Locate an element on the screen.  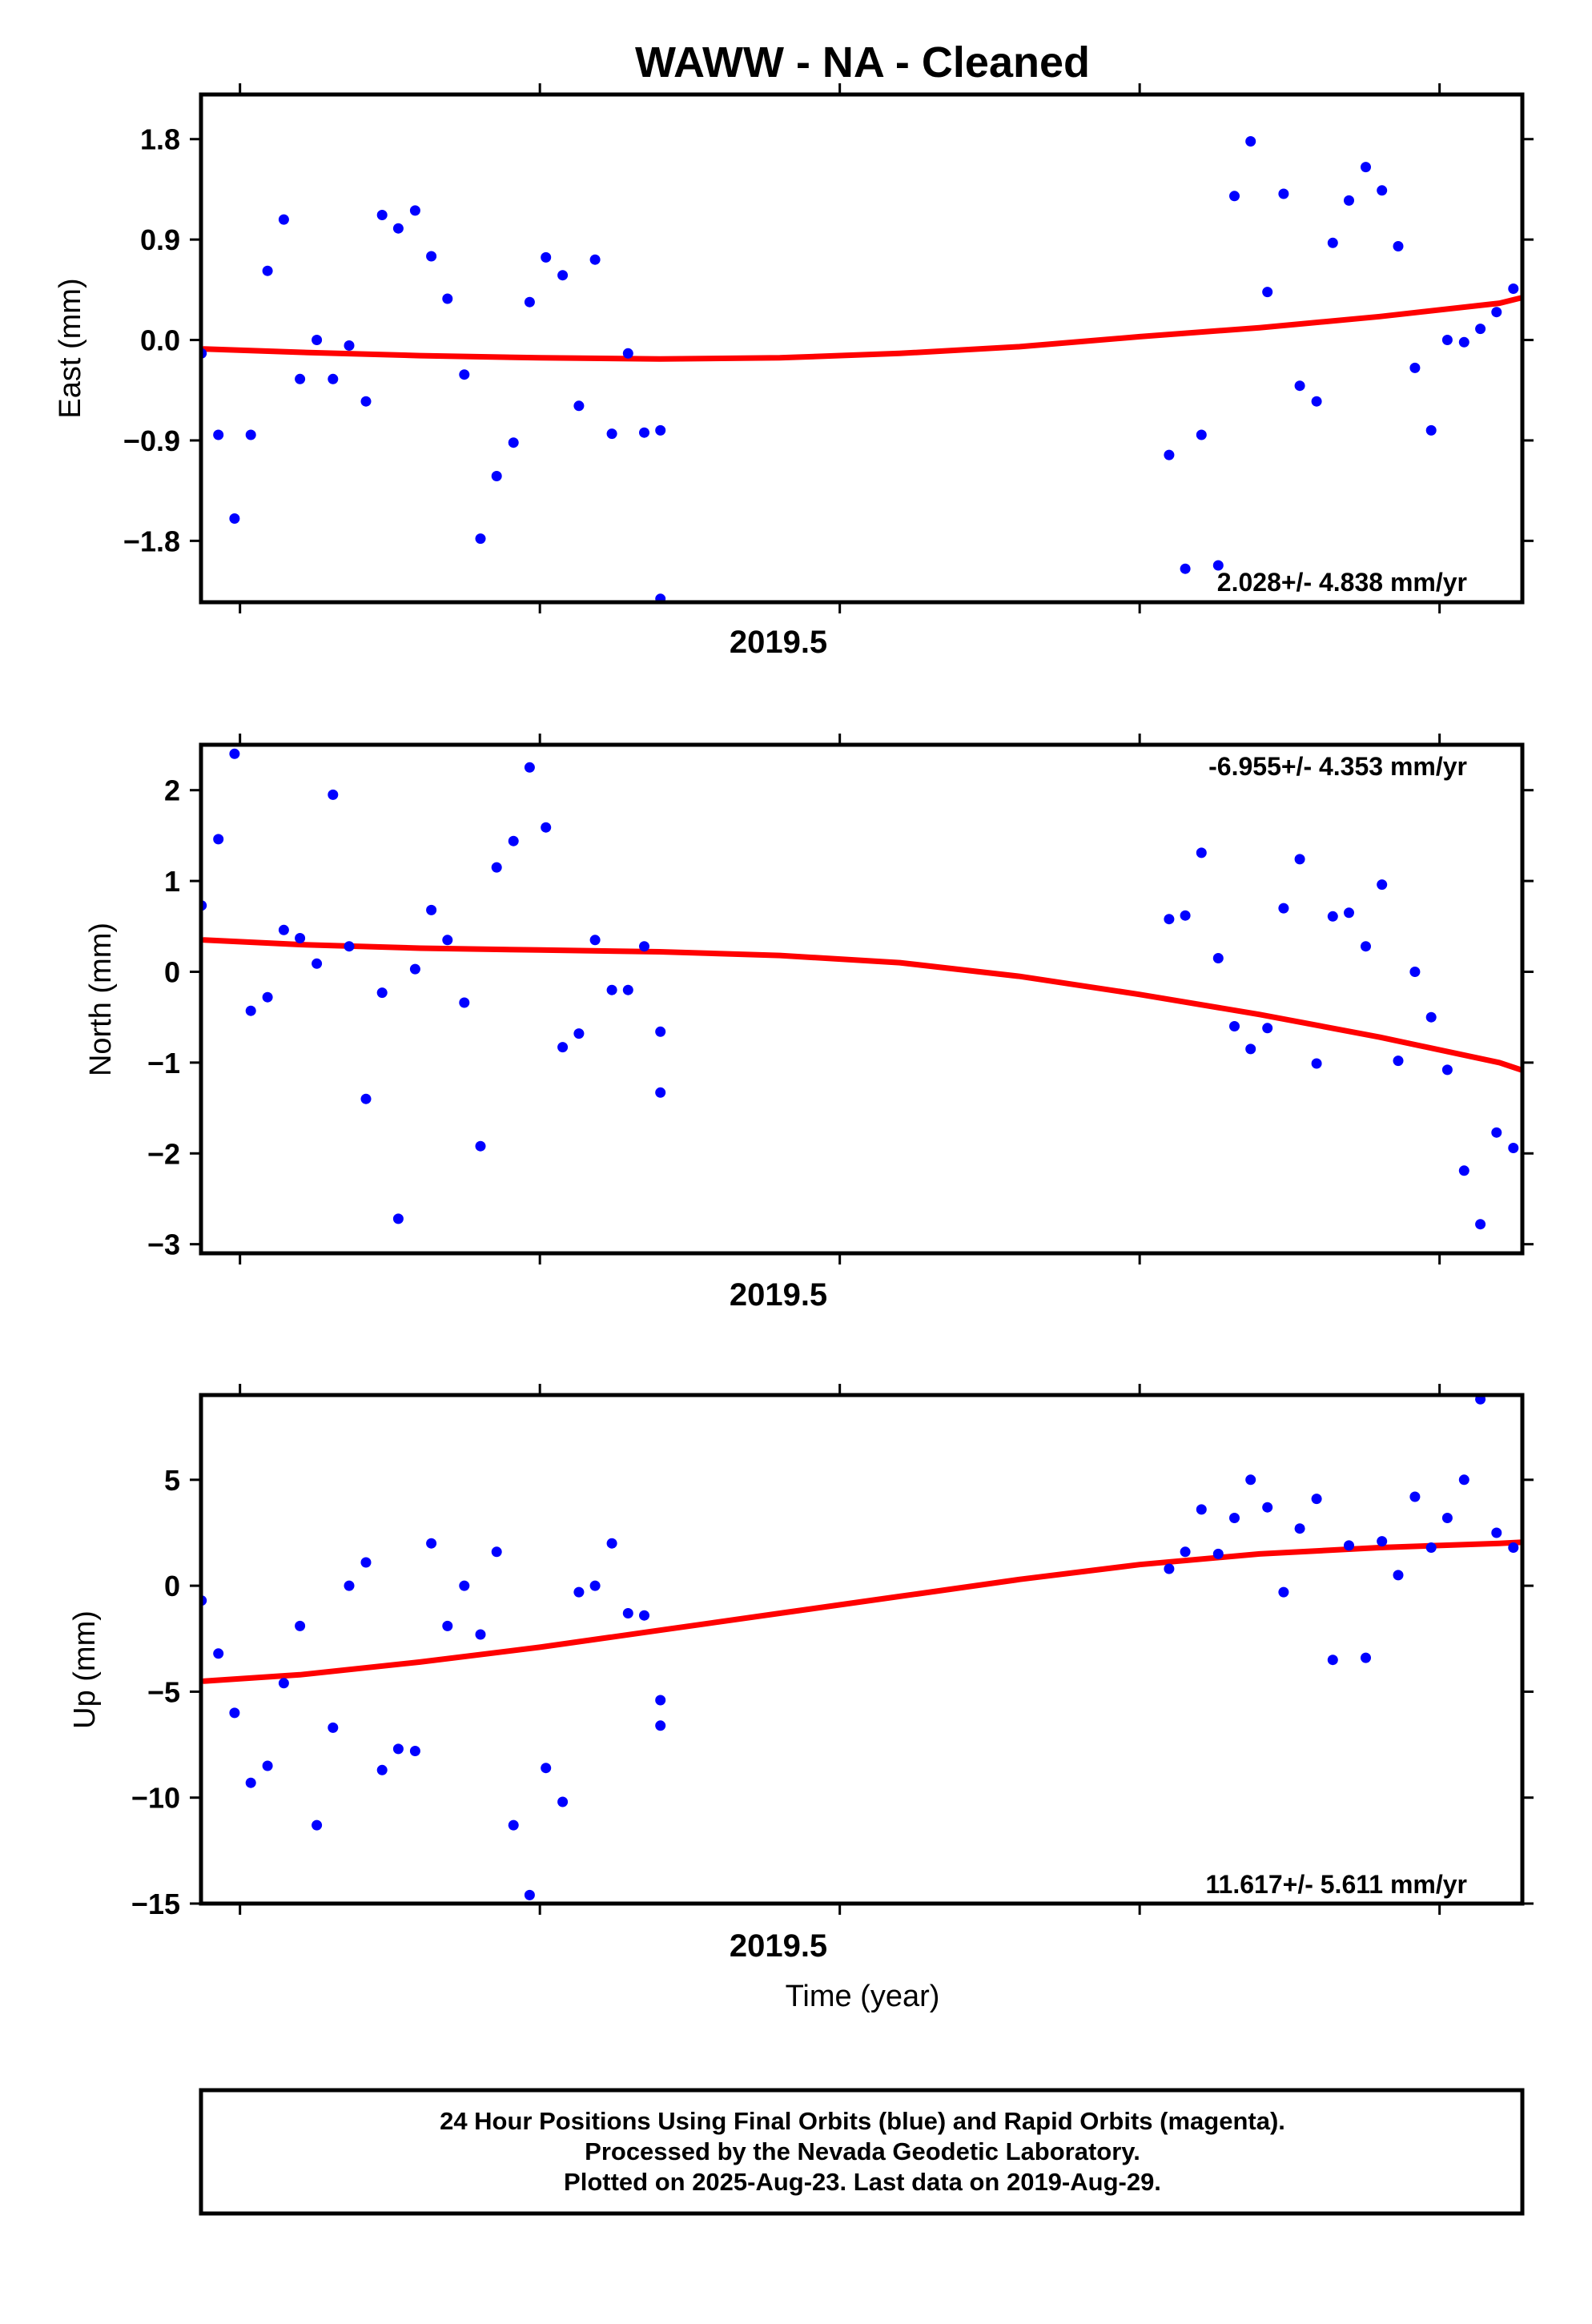
up-ytick-label: −15 is located at coordinates (155, 1904).